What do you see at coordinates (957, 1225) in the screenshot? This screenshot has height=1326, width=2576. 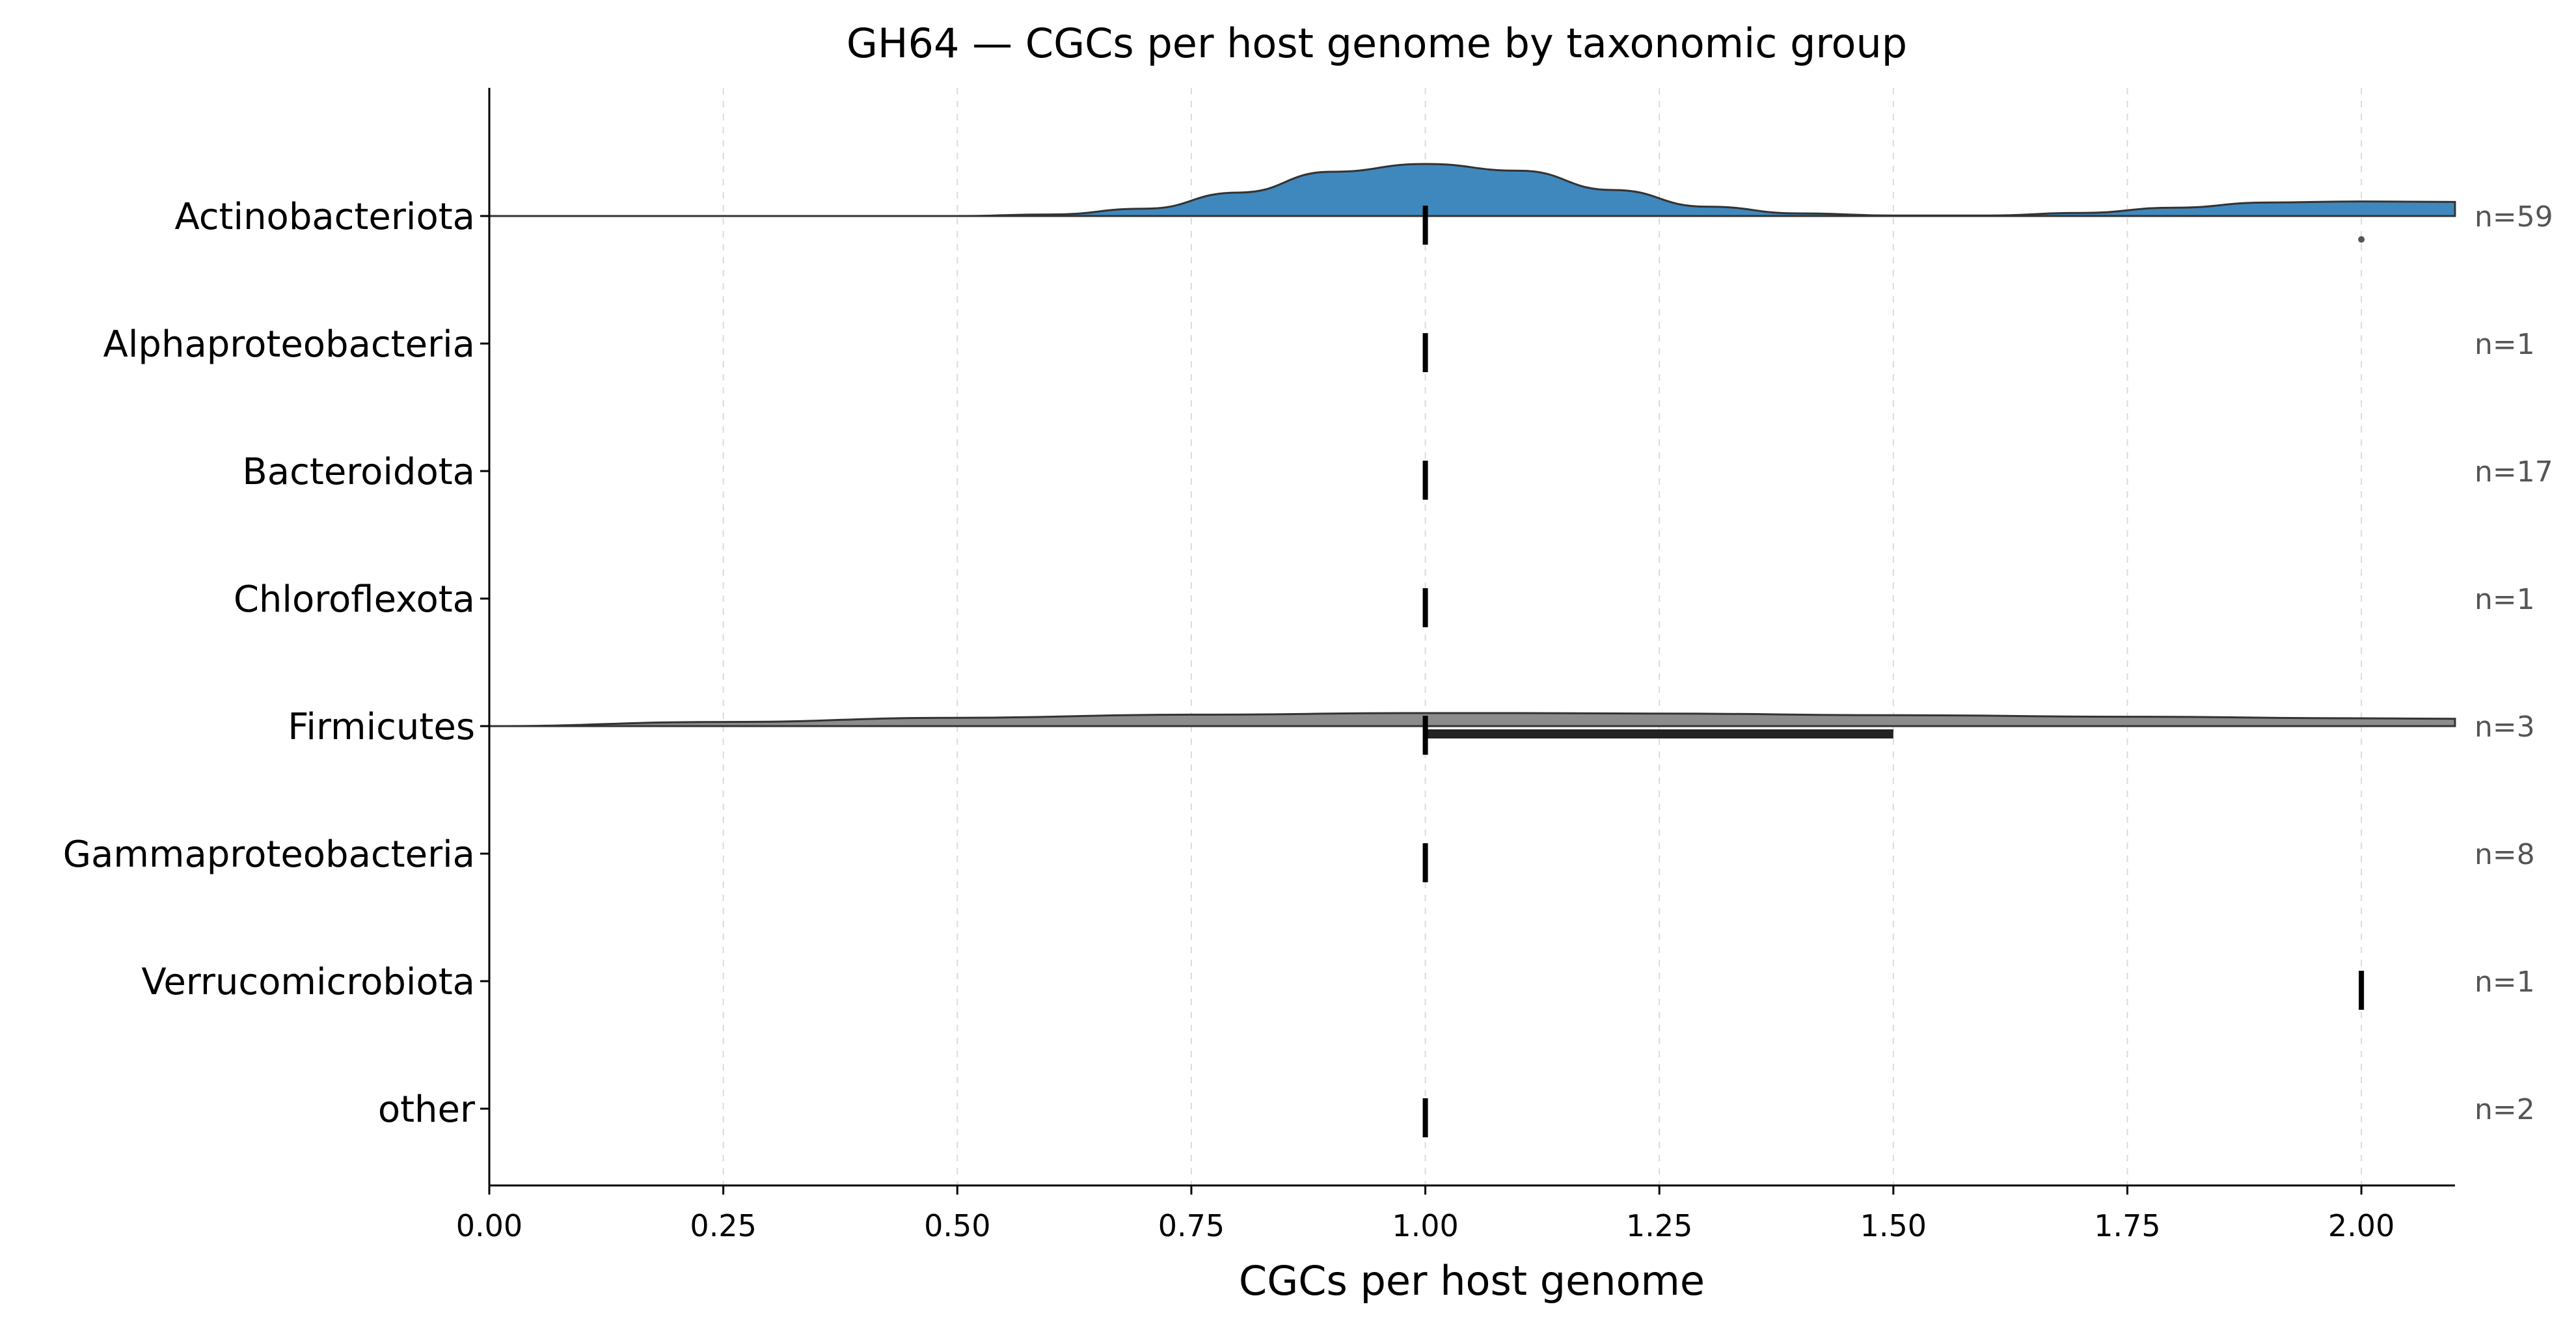 I see `x-tick-label: 0.50` at bounding box center [957, 1225].